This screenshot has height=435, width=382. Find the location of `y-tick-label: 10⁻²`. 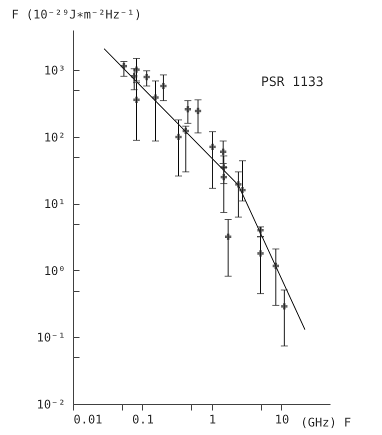

y-tick-label: 10⁻² is located at coordinates (51, 405).